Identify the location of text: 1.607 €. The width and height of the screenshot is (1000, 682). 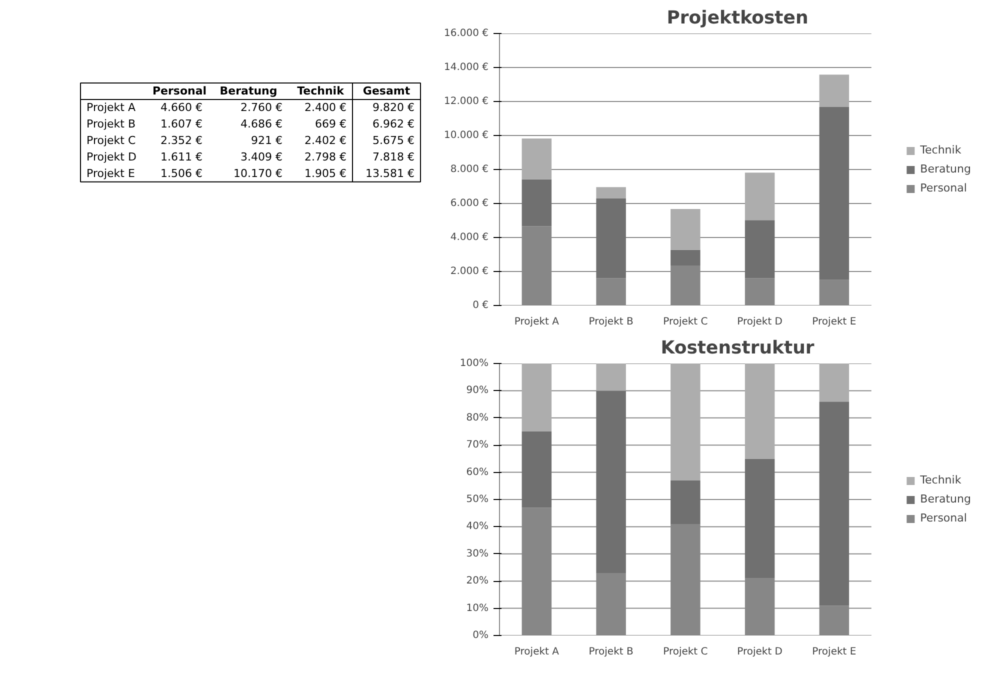
(181, 124).